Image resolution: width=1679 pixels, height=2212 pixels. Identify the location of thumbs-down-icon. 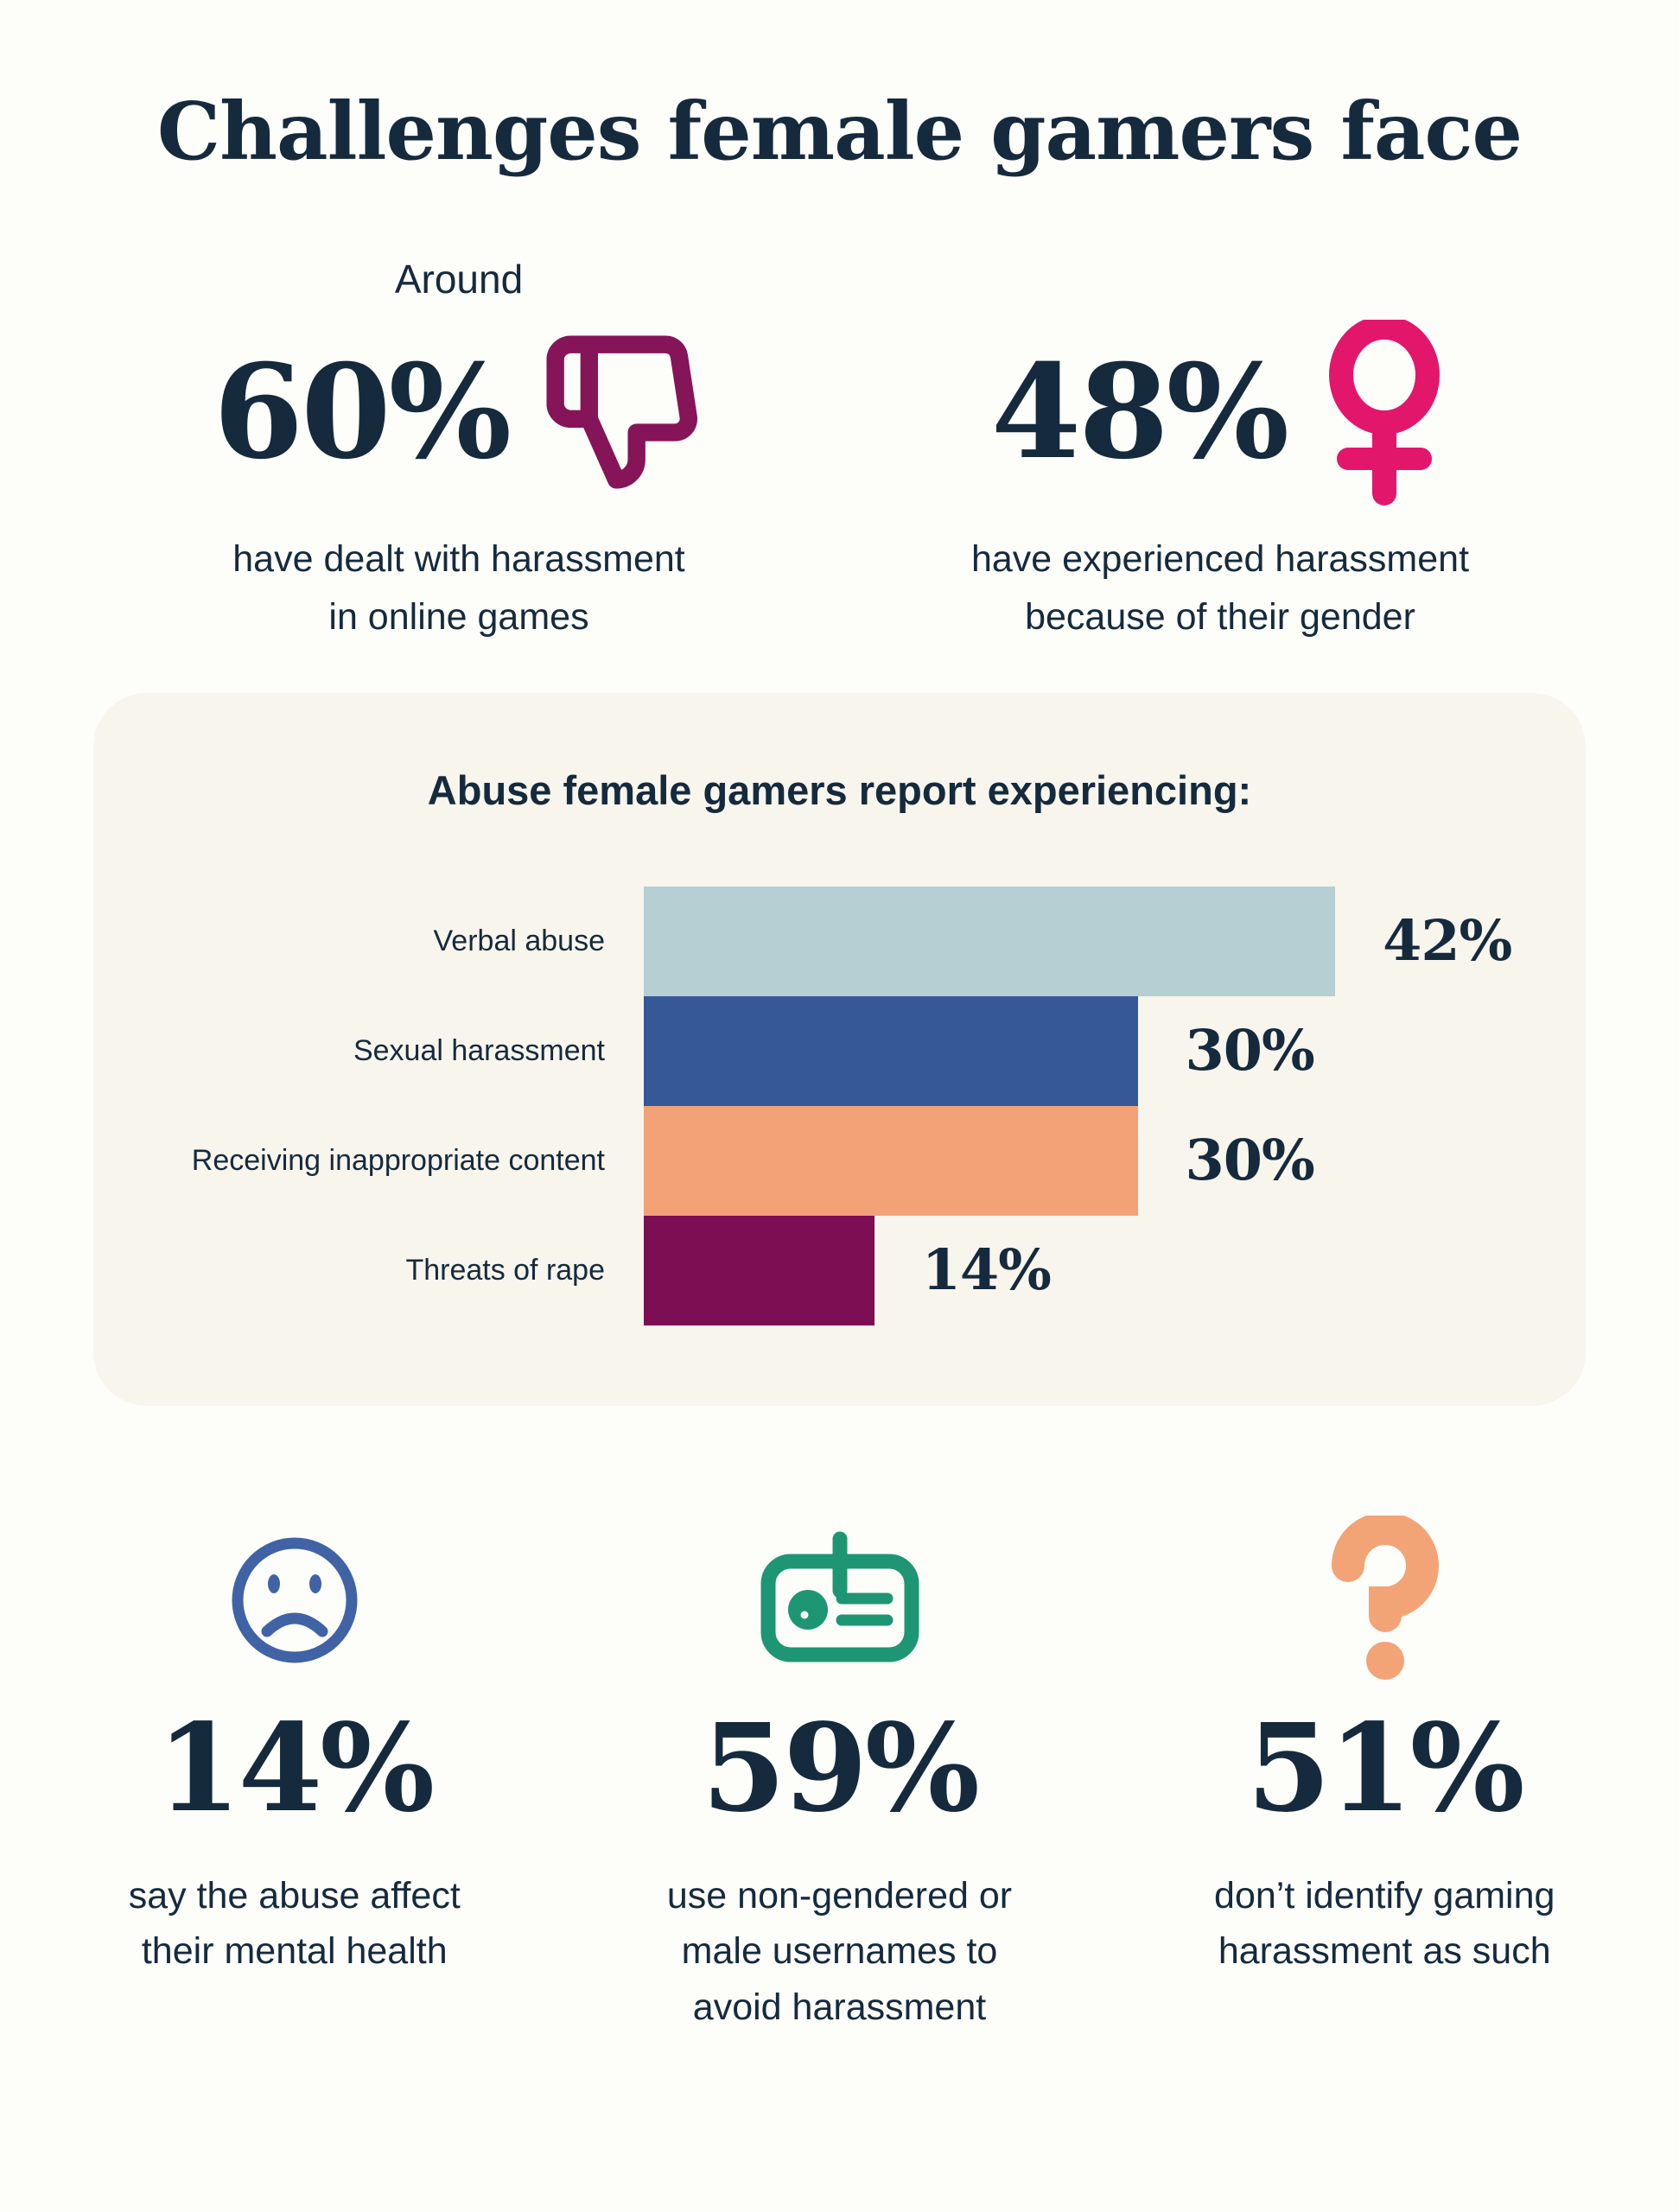
(623, 412).